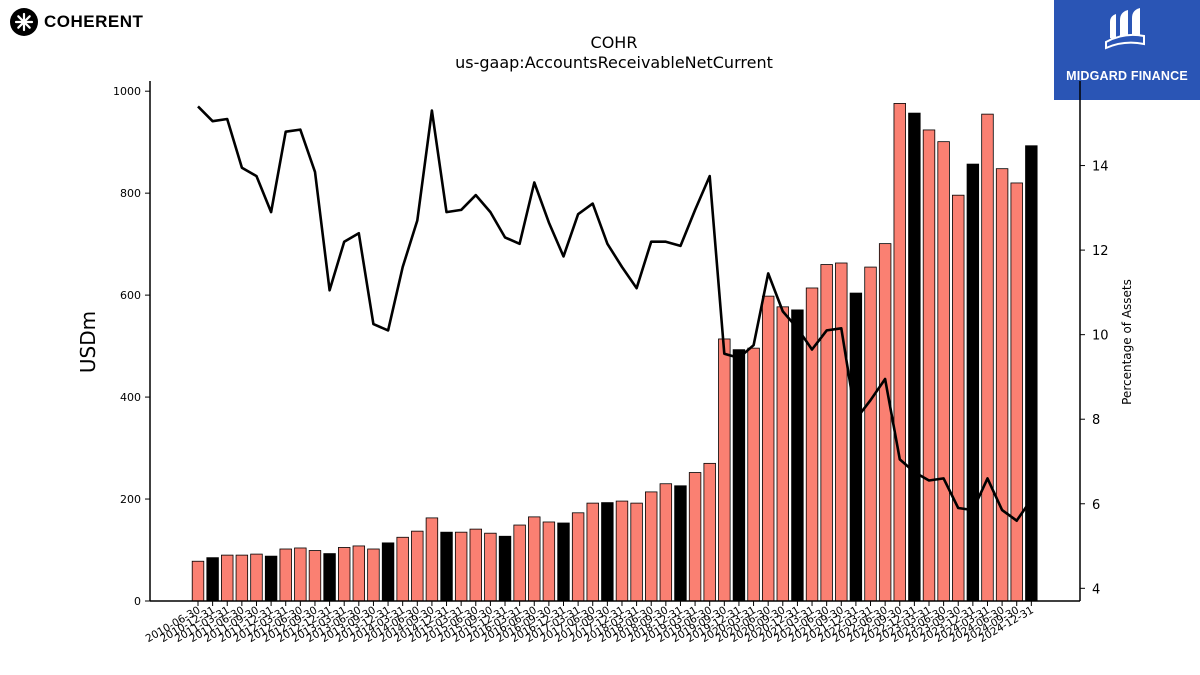  What do you see at coordinates (614, 42) in the screenshot?
I see `chart-title: COHR` at bounding box center [614, 42].